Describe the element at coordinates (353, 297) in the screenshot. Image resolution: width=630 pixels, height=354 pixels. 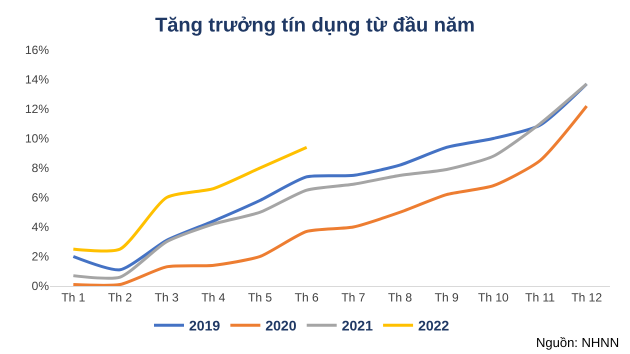
I see `x-tick-label: Th 7` at that location.